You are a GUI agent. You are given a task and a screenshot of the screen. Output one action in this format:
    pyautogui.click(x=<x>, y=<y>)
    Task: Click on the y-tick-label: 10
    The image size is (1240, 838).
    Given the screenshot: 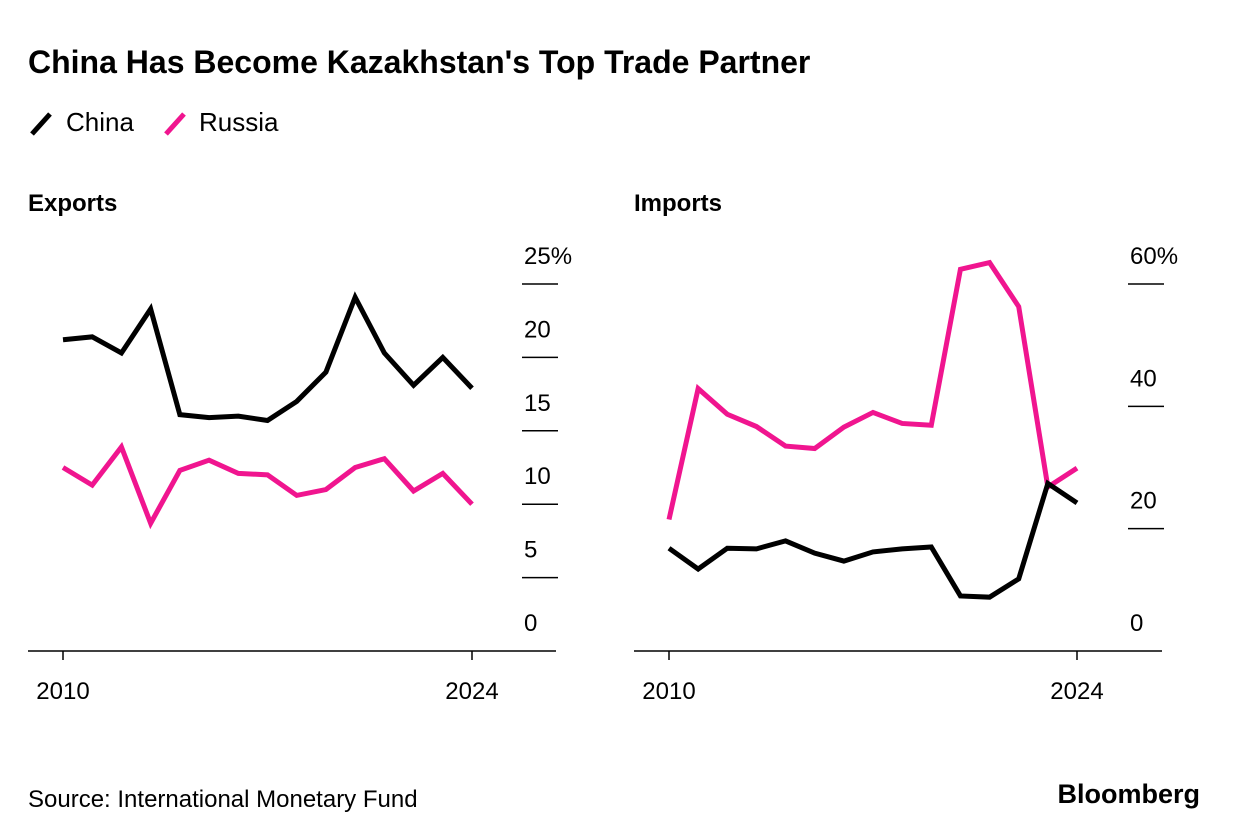 What is the action you would take?
    pyautogui.click(x=537, y=476)
    